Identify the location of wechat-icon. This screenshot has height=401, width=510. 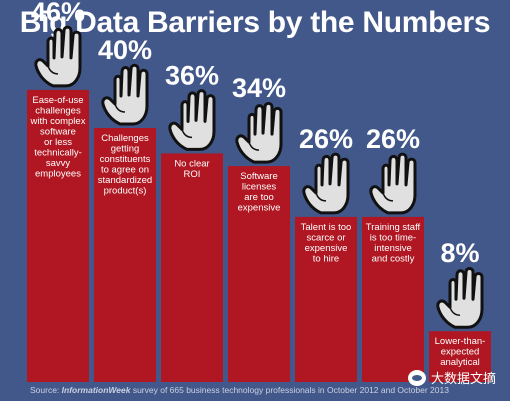
(416, 377).